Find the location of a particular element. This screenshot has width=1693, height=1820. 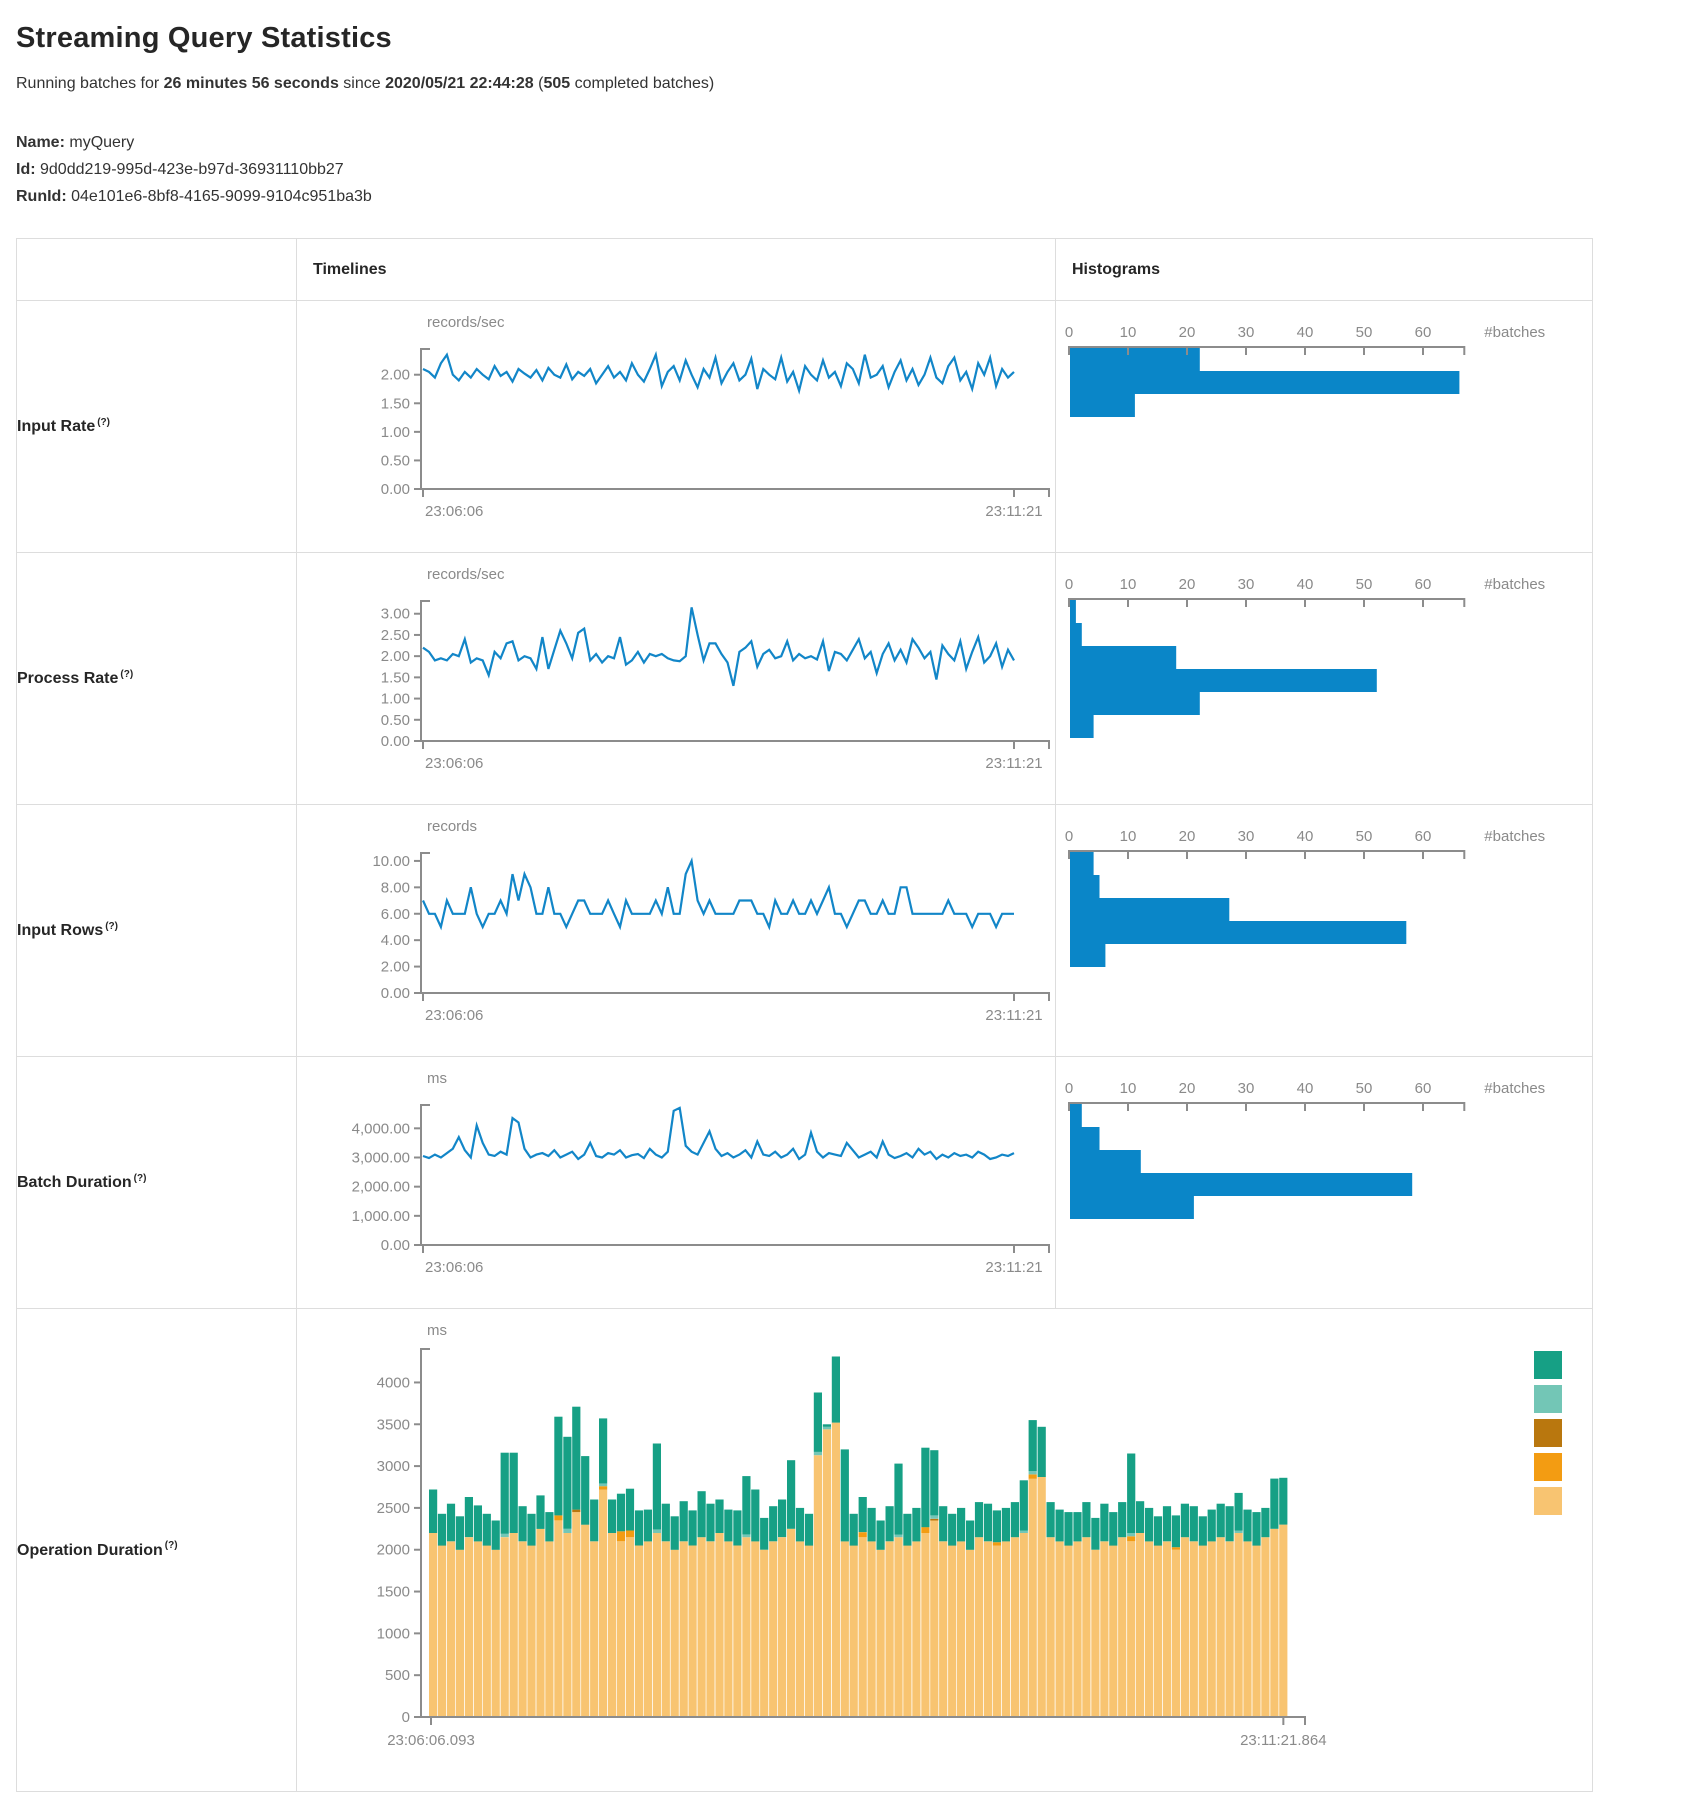

svg-text: 3000 is located at coordinates (393, 1466).